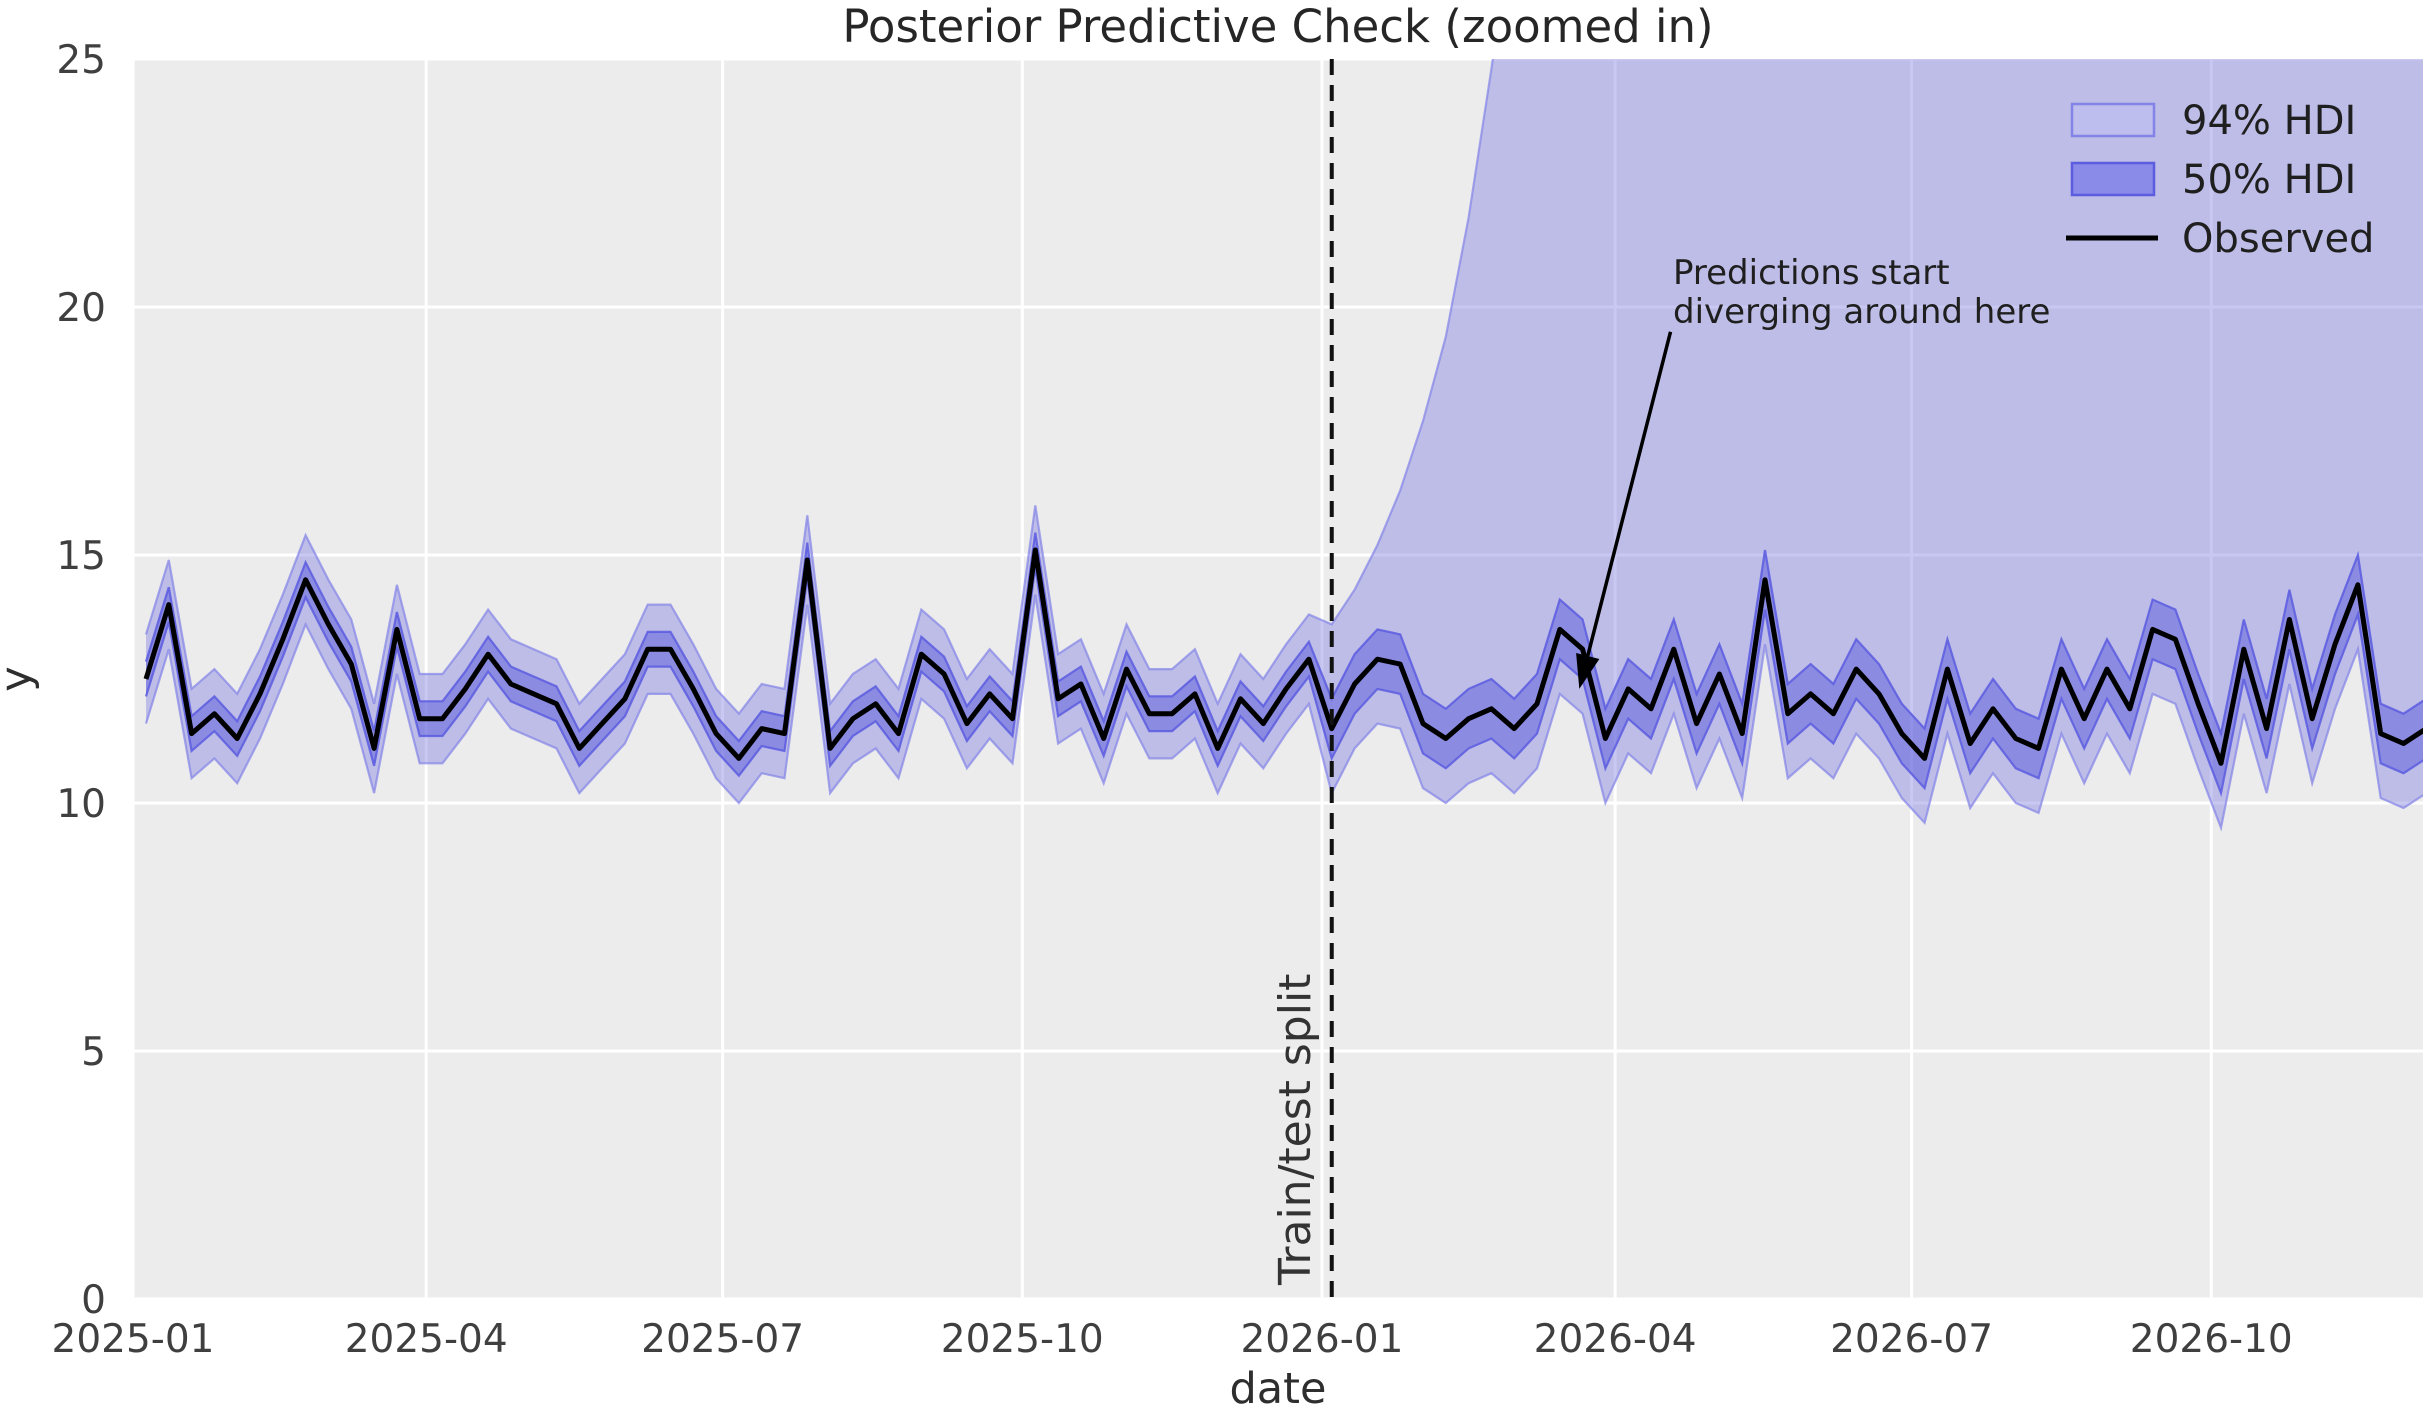 This screenshot has width=2423, height=1423. What do you see at coordinates (1628, 497) in the screenshot?
I see `arrow-shaft` at bounding box center [1628, 497].